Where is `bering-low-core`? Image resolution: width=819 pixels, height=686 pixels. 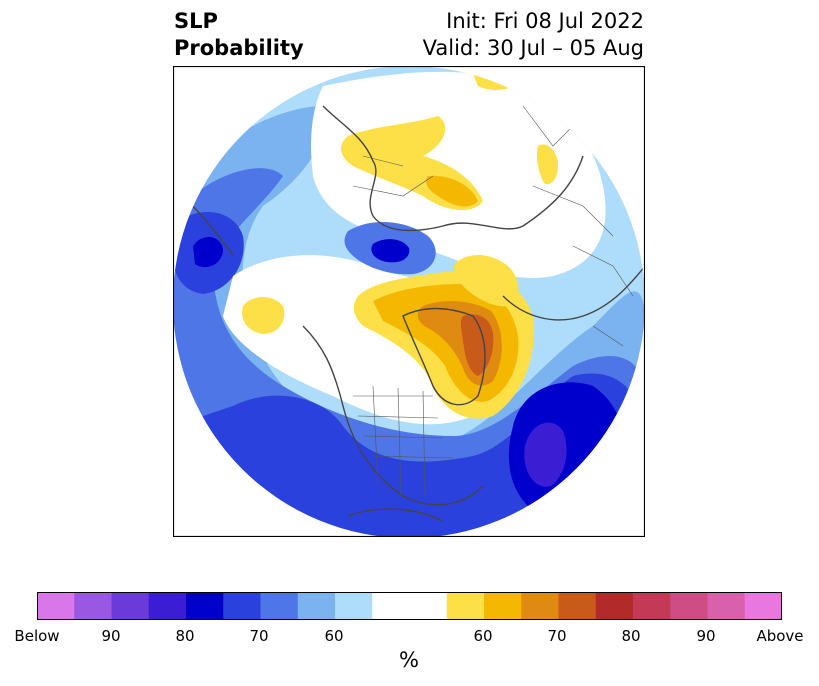
bering-low-core is located at coordinates (390, 251).